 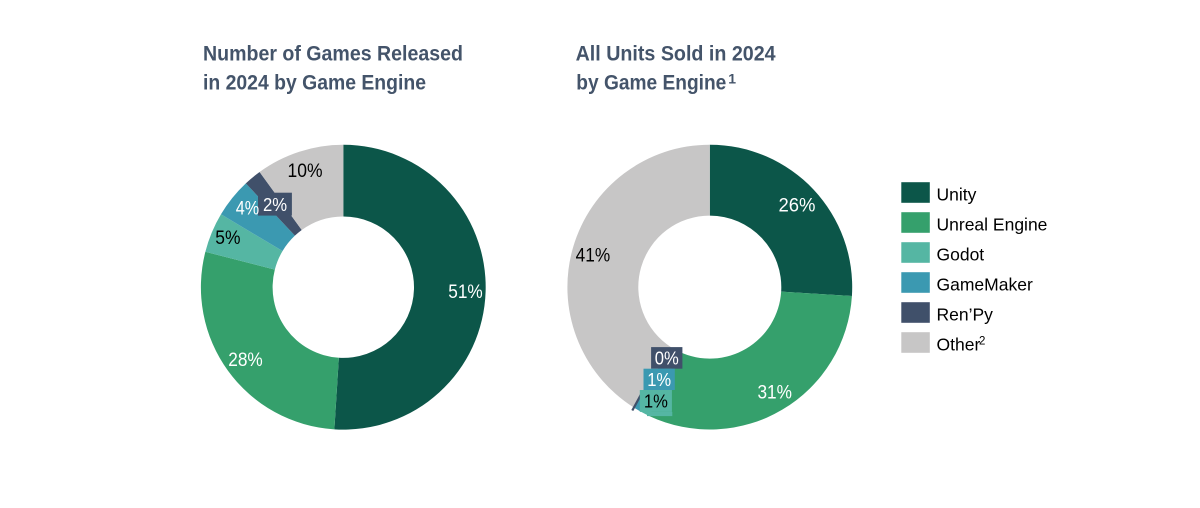 What do you see at coordinates (245, 360) in the screenshot?
I see `svg-text: 28%` at bounding box center [245, 360].